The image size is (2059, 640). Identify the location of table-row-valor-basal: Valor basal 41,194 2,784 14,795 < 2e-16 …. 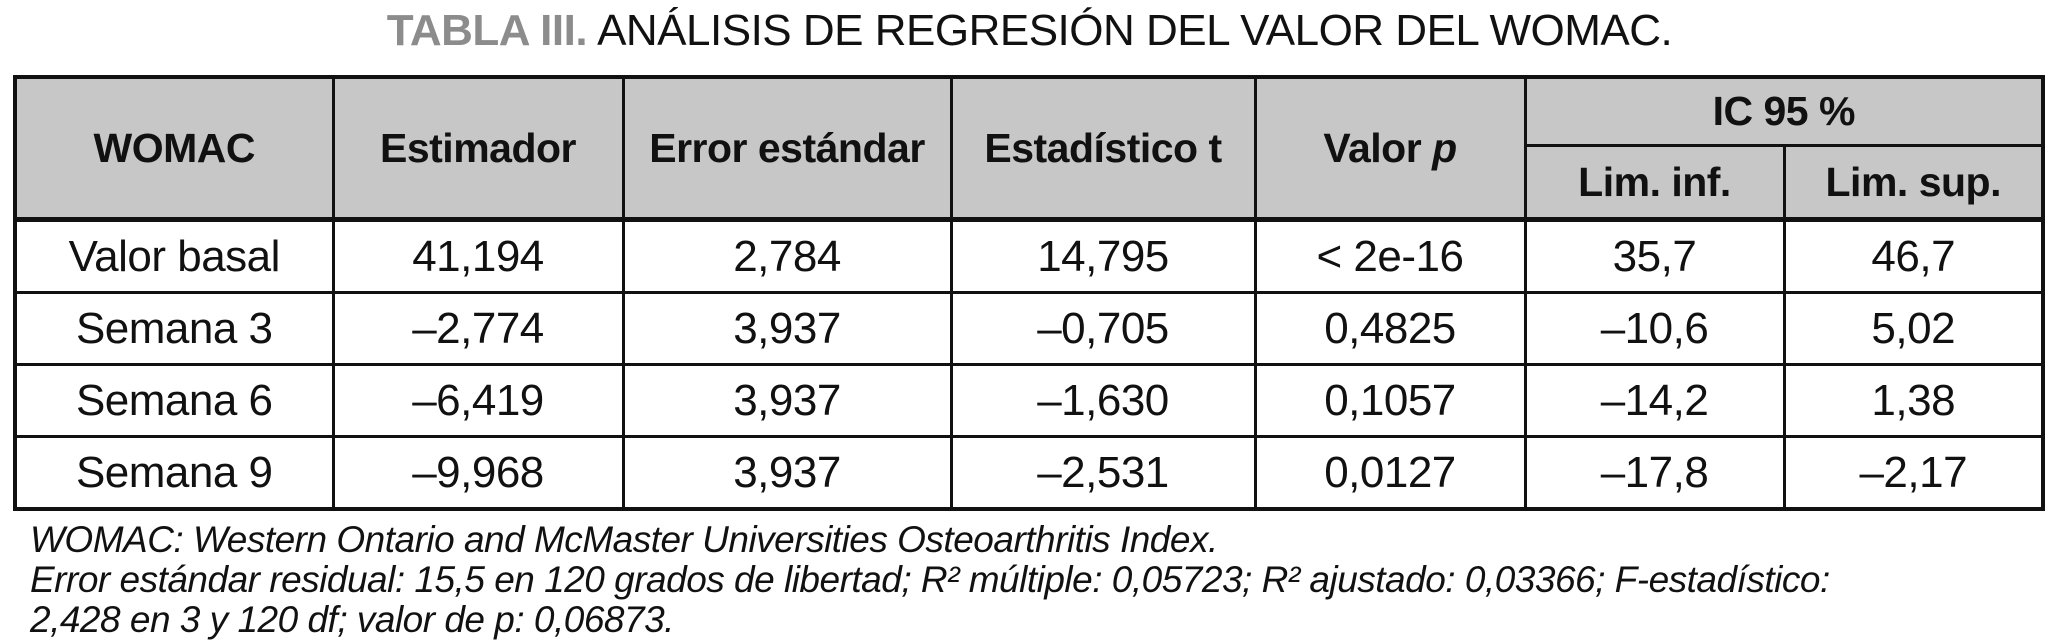
(1029, 255).